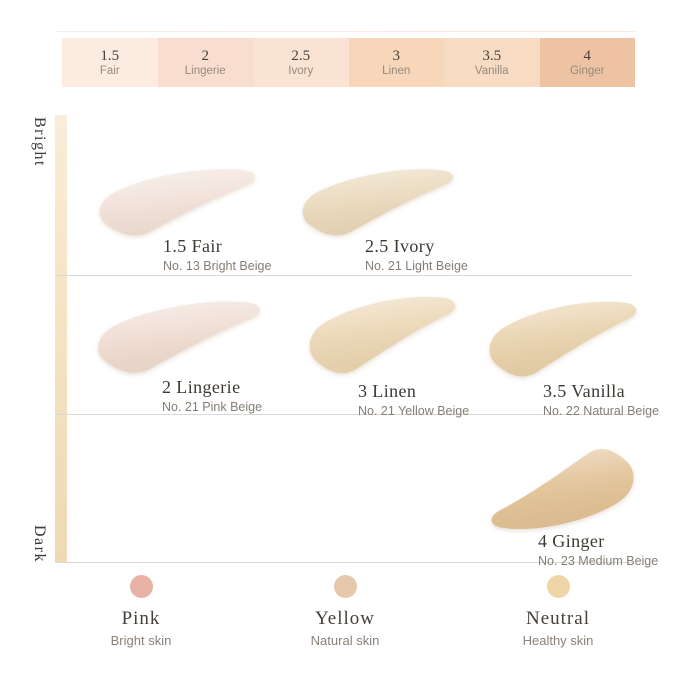  What do you see at coordinates (141, 618) in the screenshot?
I see `legend-name: Pink` at bounding box center [141, 618].